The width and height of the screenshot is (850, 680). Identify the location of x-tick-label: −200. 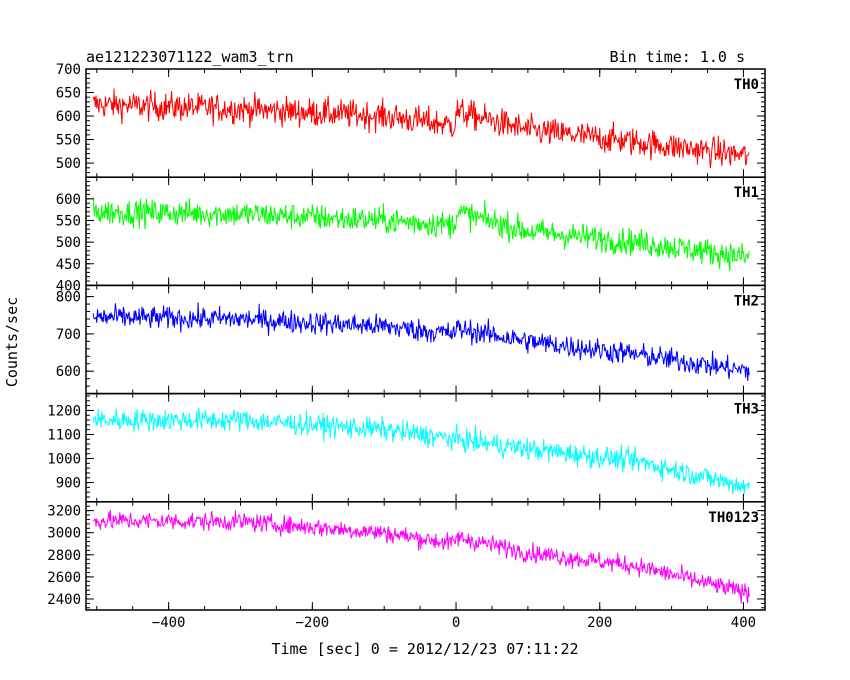
(312, 623).